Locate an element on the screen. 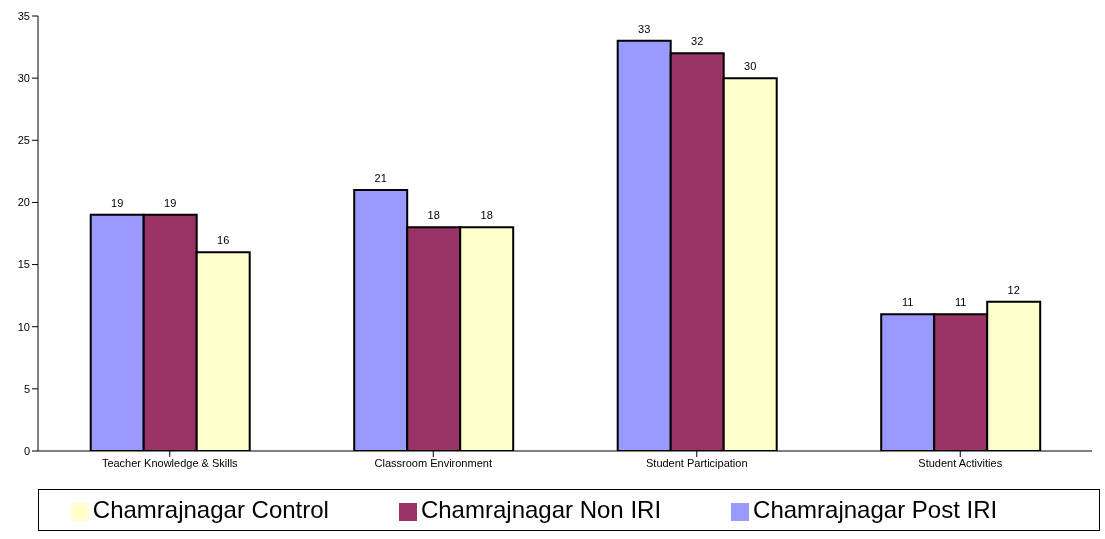 The width and height of the screenshot is (1105, 539). y-tick-label: 10 is located at coordinates (23, 326).